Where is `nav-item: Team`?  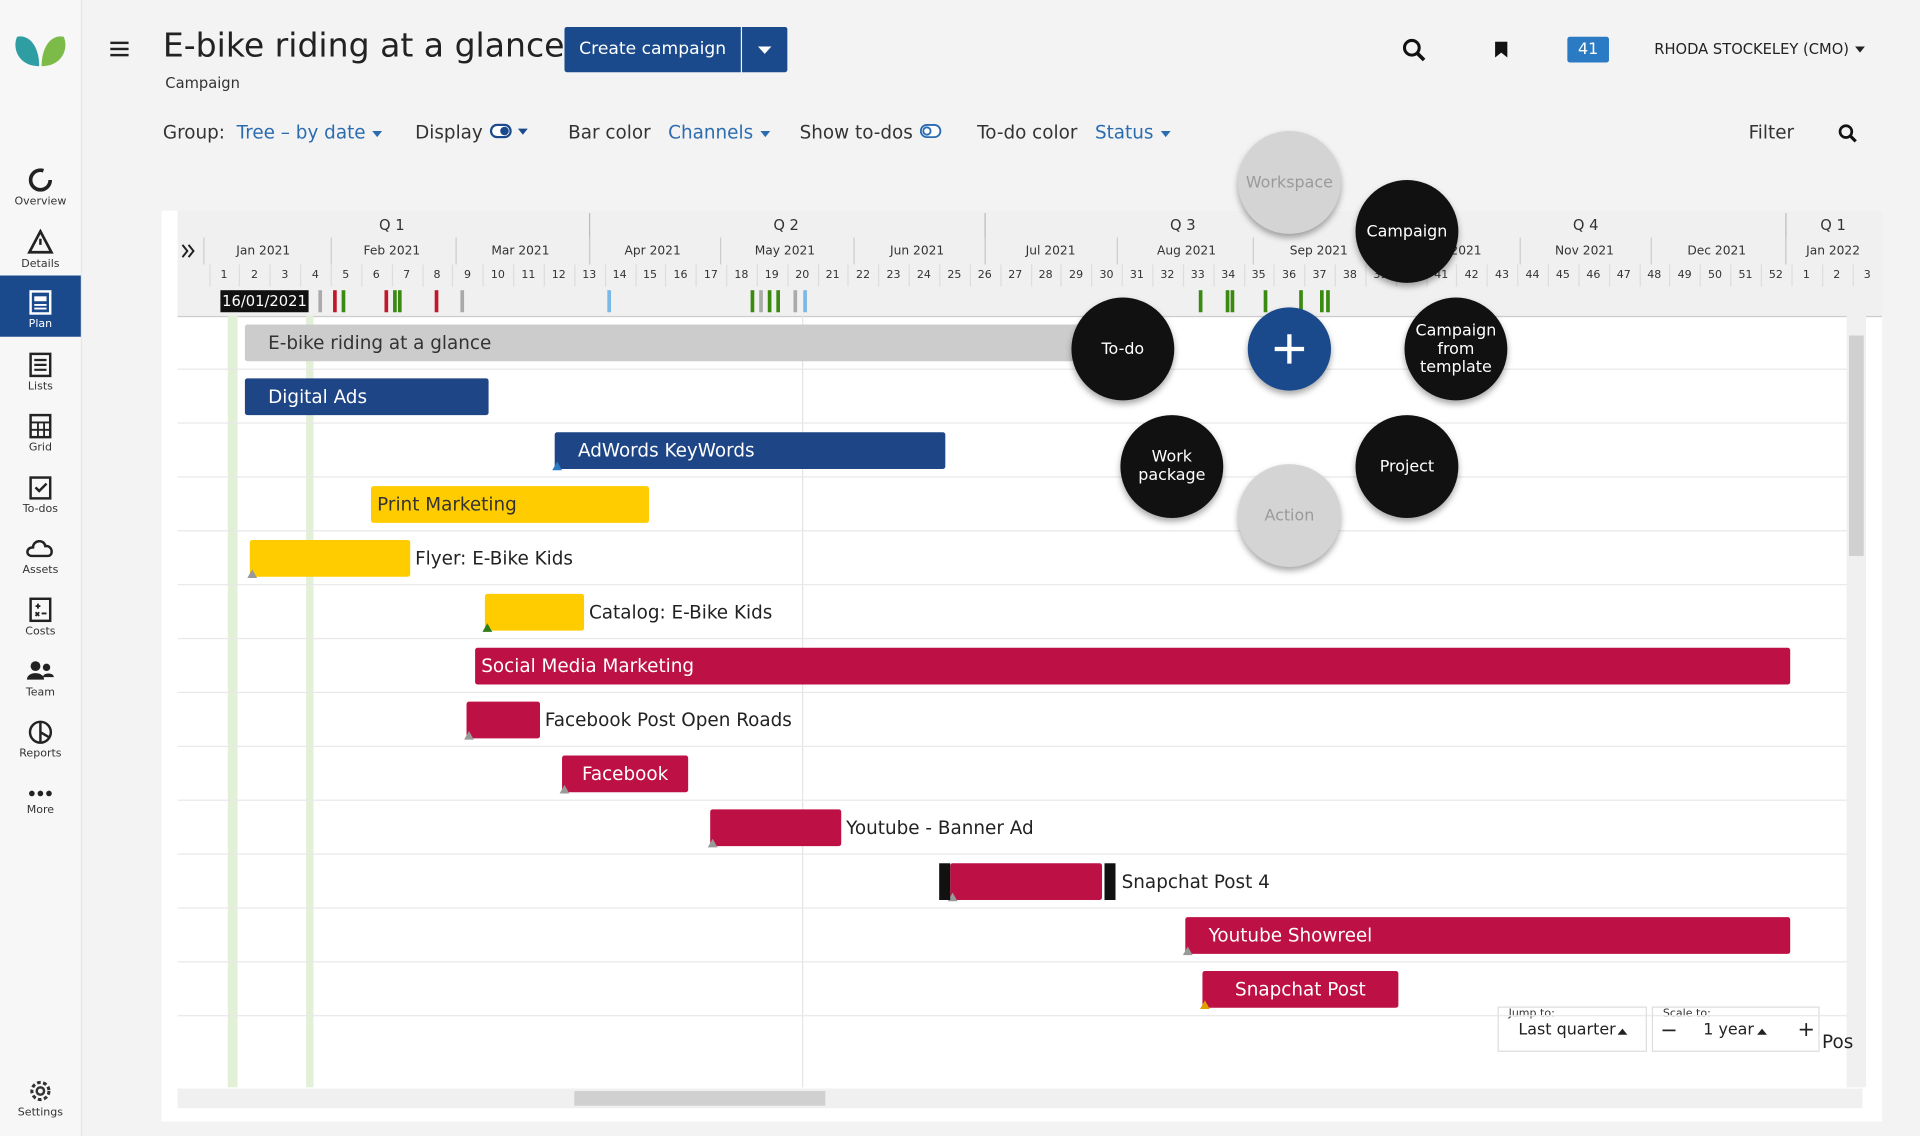
nav-item: Team is located at coordinates (40, 678).